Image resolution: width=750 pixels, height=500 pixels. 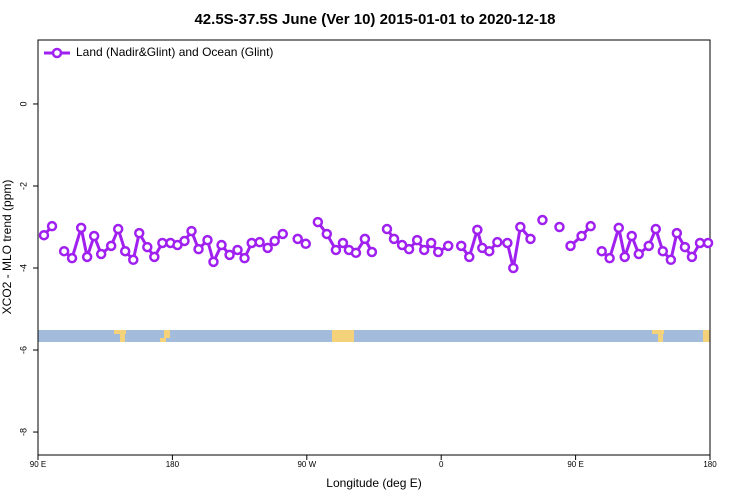 I want to click on y-tick-label: -4, so click(x=23, y=268).